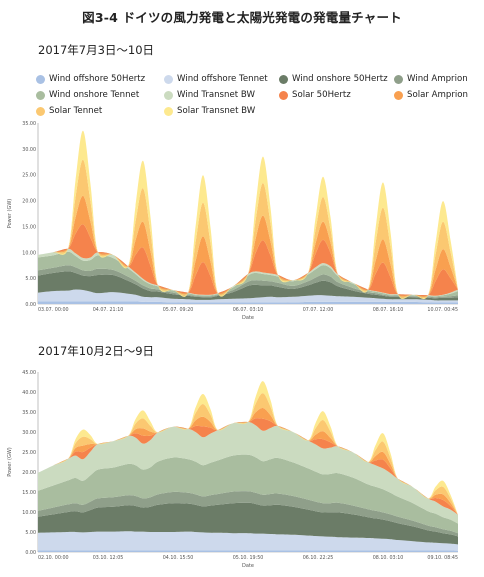 Image resolution: width=484 pixels, height=577 pixels. I want to click on legend-label: Solar Amprion, so click(437, 95).